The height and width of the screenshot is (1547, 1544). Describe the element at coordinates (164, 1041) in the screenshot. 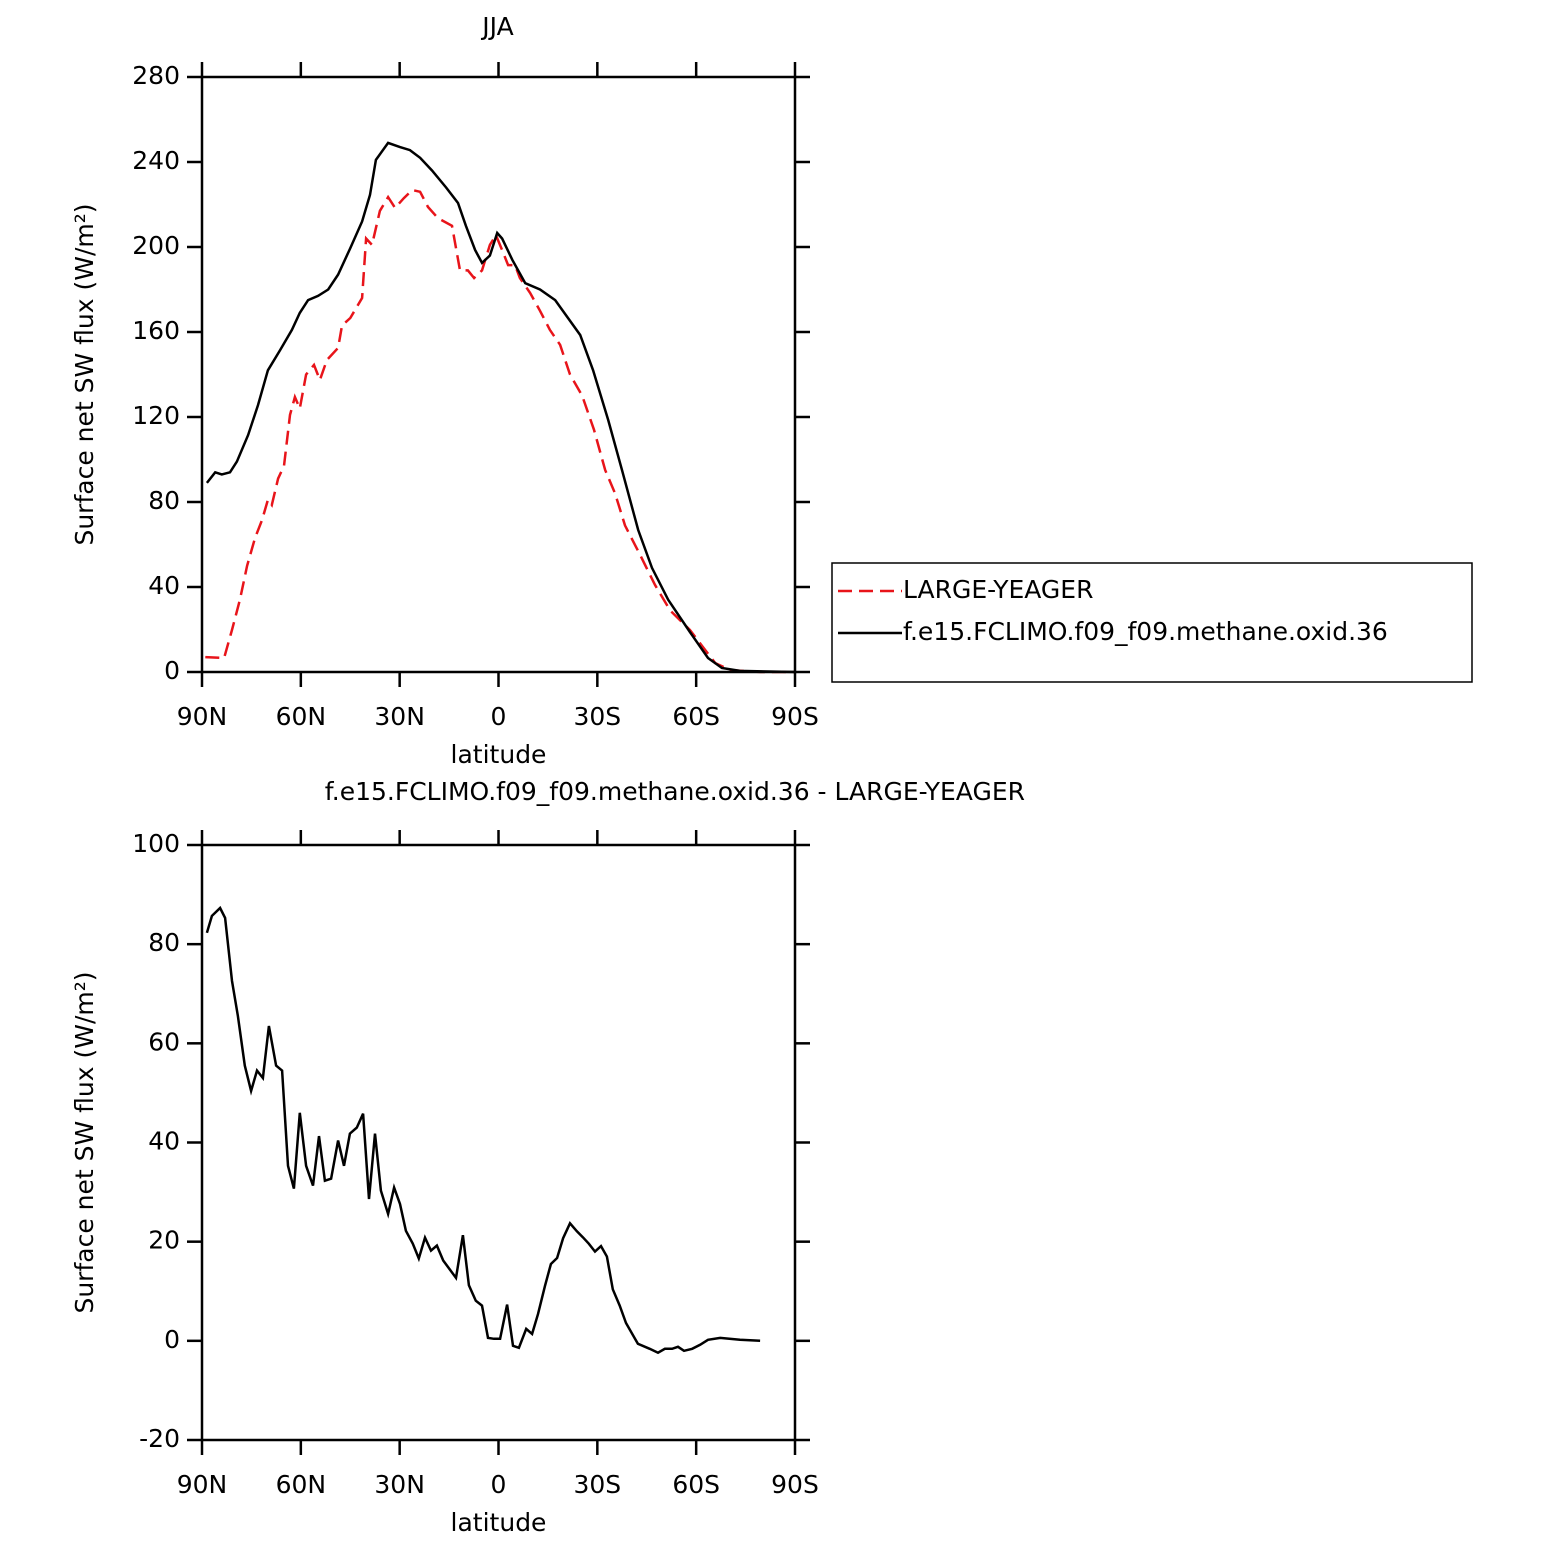

I see `y-tick-label: 60` at that location.